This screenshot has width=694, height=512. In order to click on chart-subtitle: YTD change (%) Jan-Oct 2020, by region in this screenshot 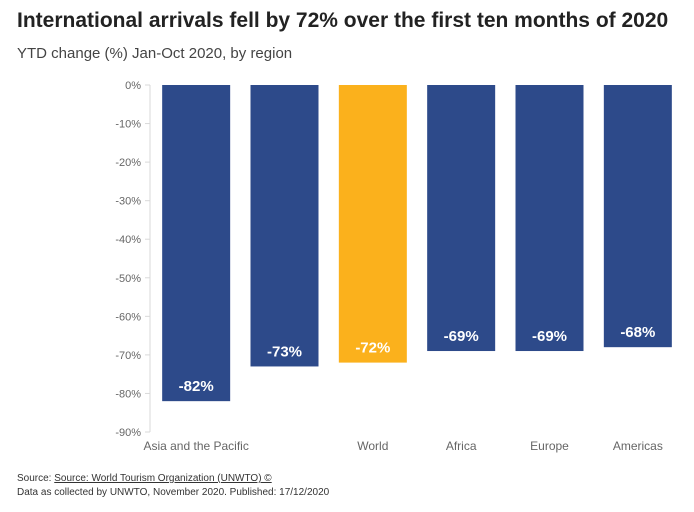, I will do `click(155, 53)`.